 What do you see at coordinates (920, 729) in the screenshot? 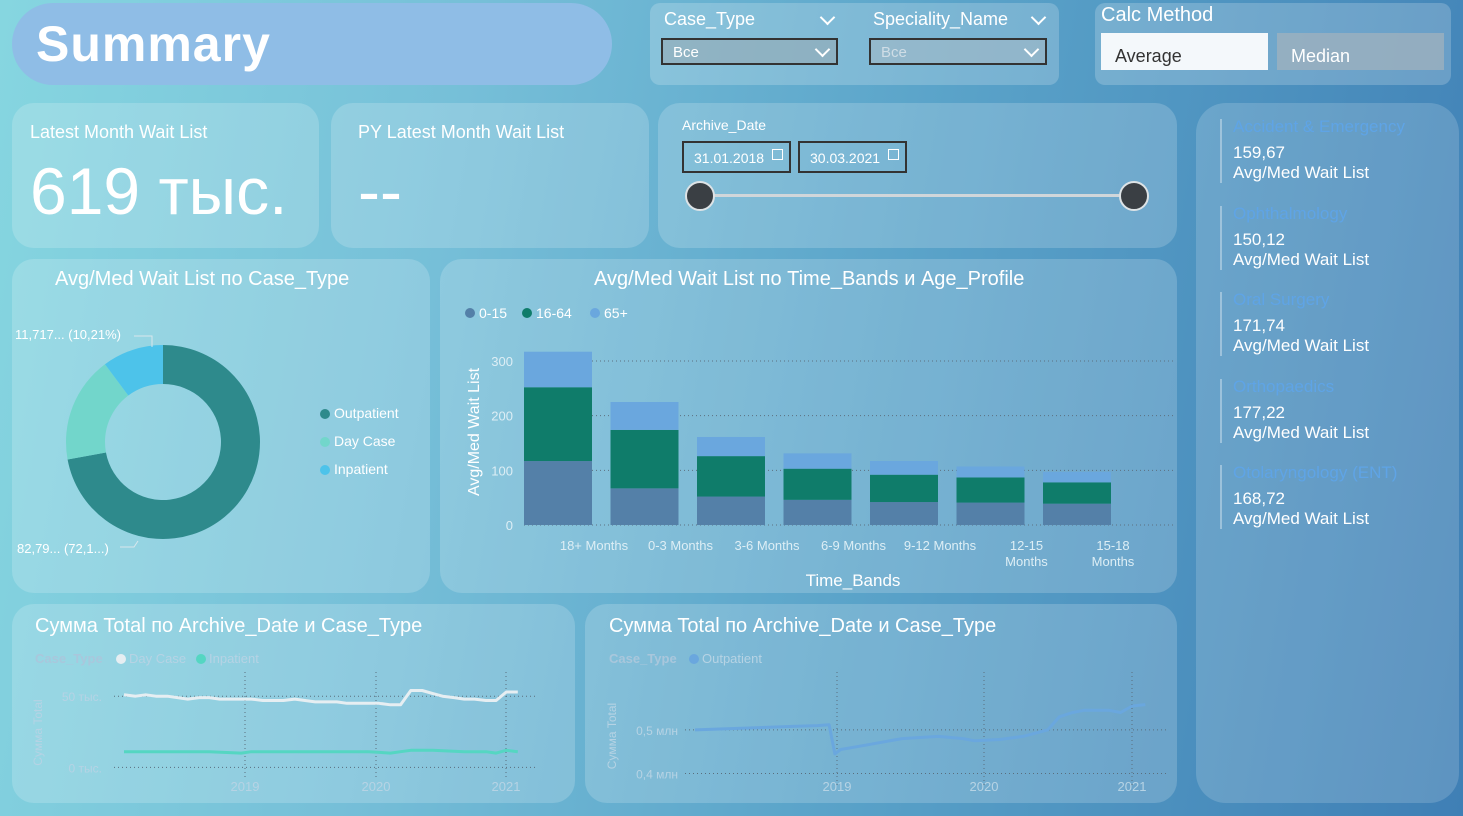
I see `series-line-outpatient` at bounding box center [920, 729].